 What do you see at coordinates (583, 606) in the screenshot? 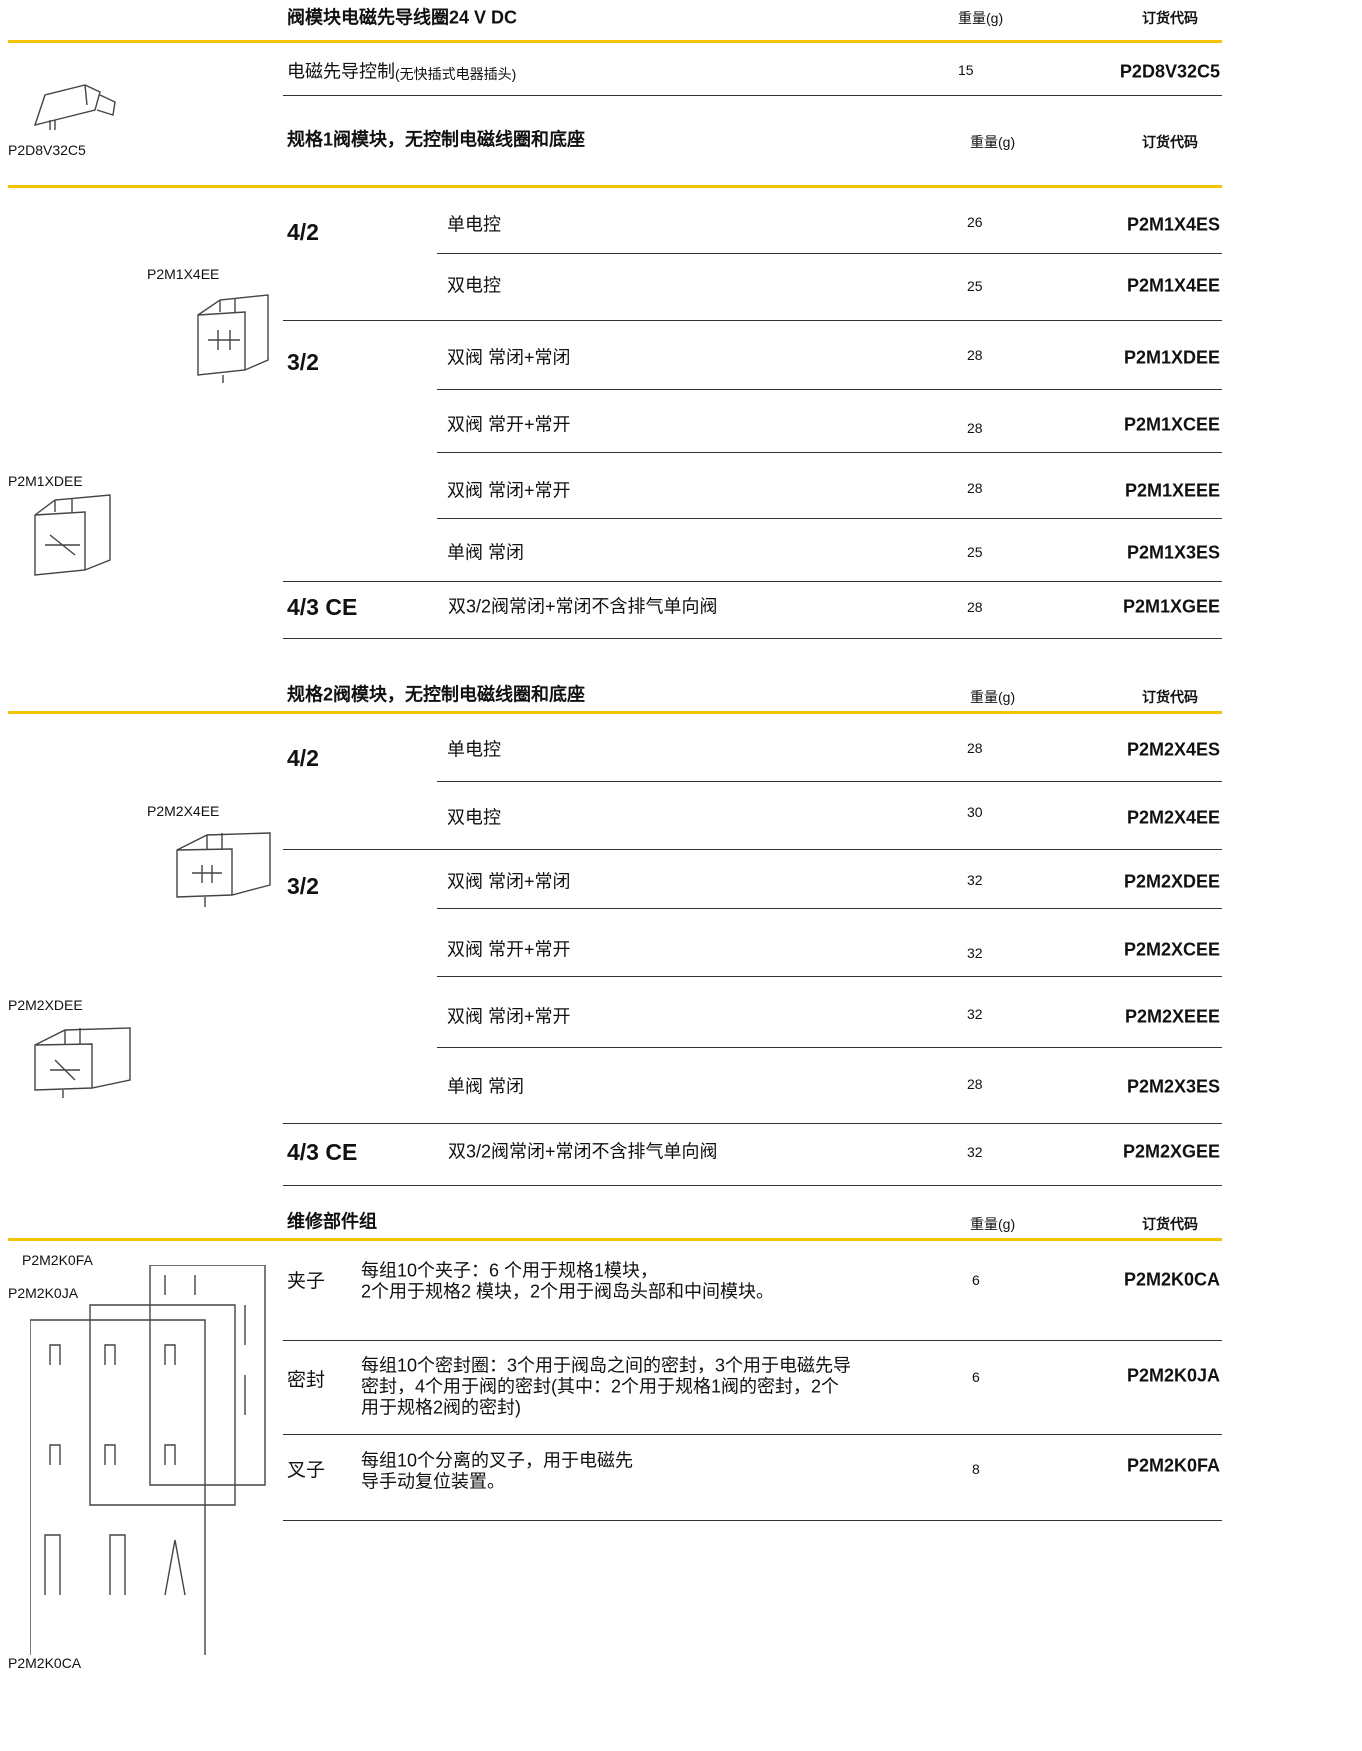
I see `item-description: 双3/2阀常闭+常闭不含排气单向阀` at bounding box center [583, 606].